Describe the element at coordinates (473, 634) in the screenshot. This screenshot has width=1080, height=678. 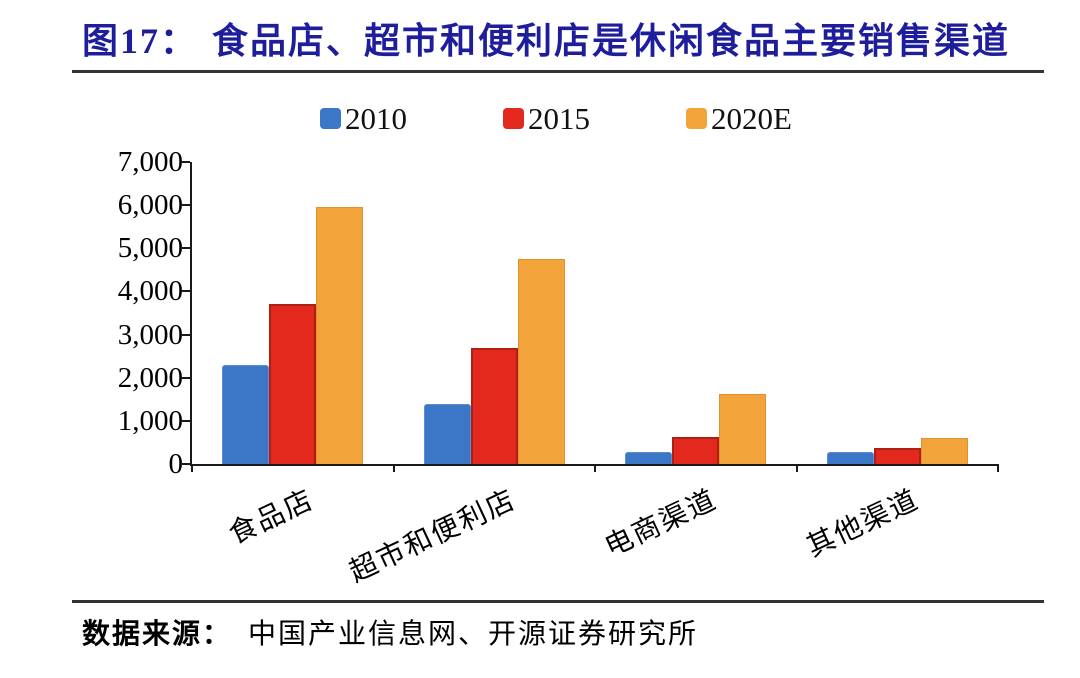
I see `data-source-text: 中国产业信息网、开源证券研究所` at that location.